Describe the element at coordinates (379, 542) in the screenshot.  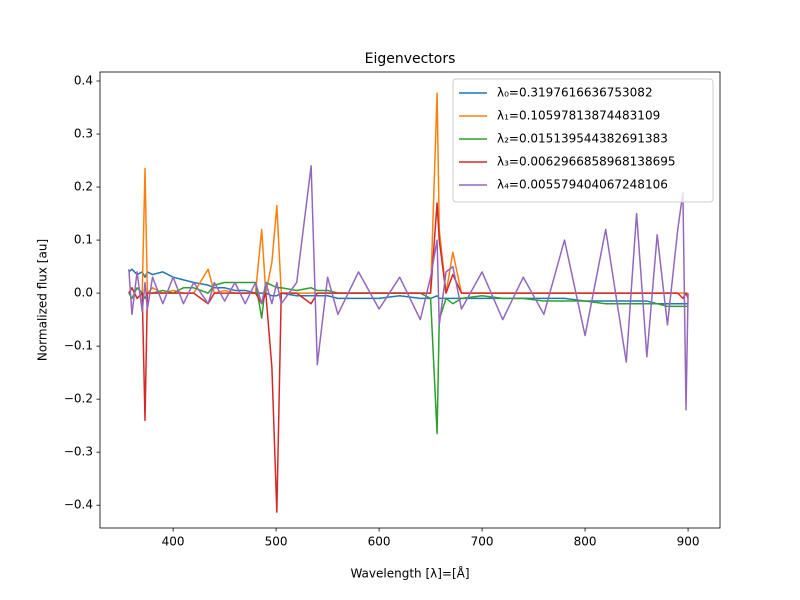
I see `x-tick-label: 600` at that location.